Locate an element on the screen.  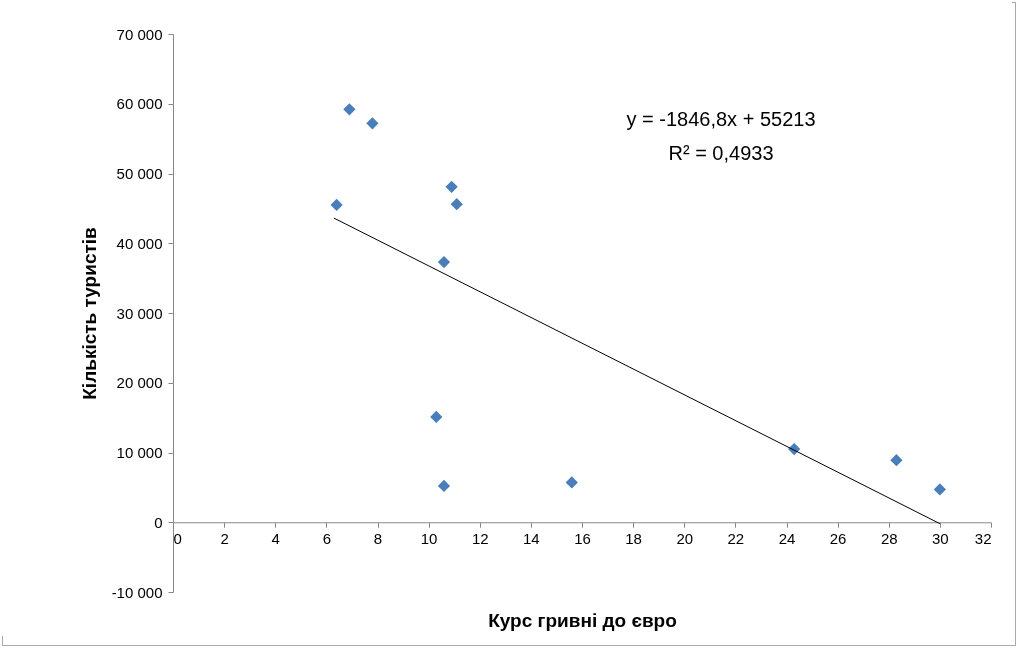
x-tick-label: 22 is located at coordinates (736, 538).